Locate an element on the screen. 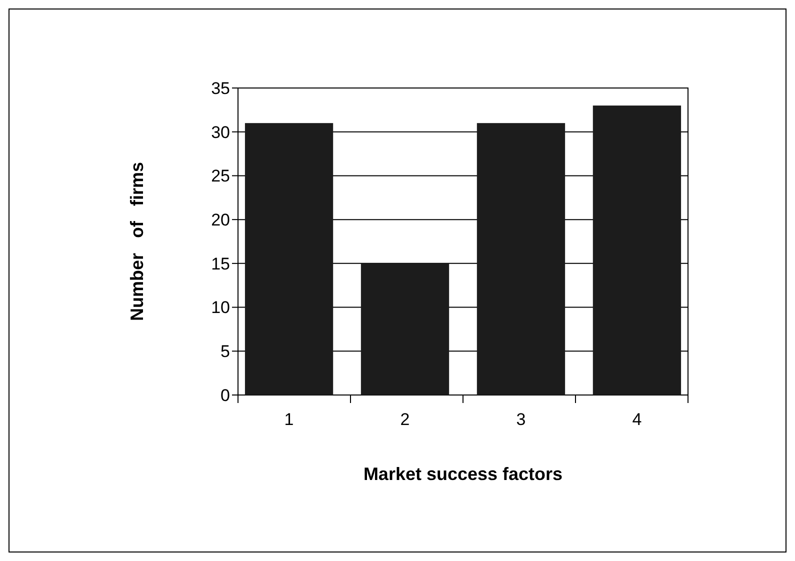  y-tick-label: 25 is located at coordinates (220, 176).